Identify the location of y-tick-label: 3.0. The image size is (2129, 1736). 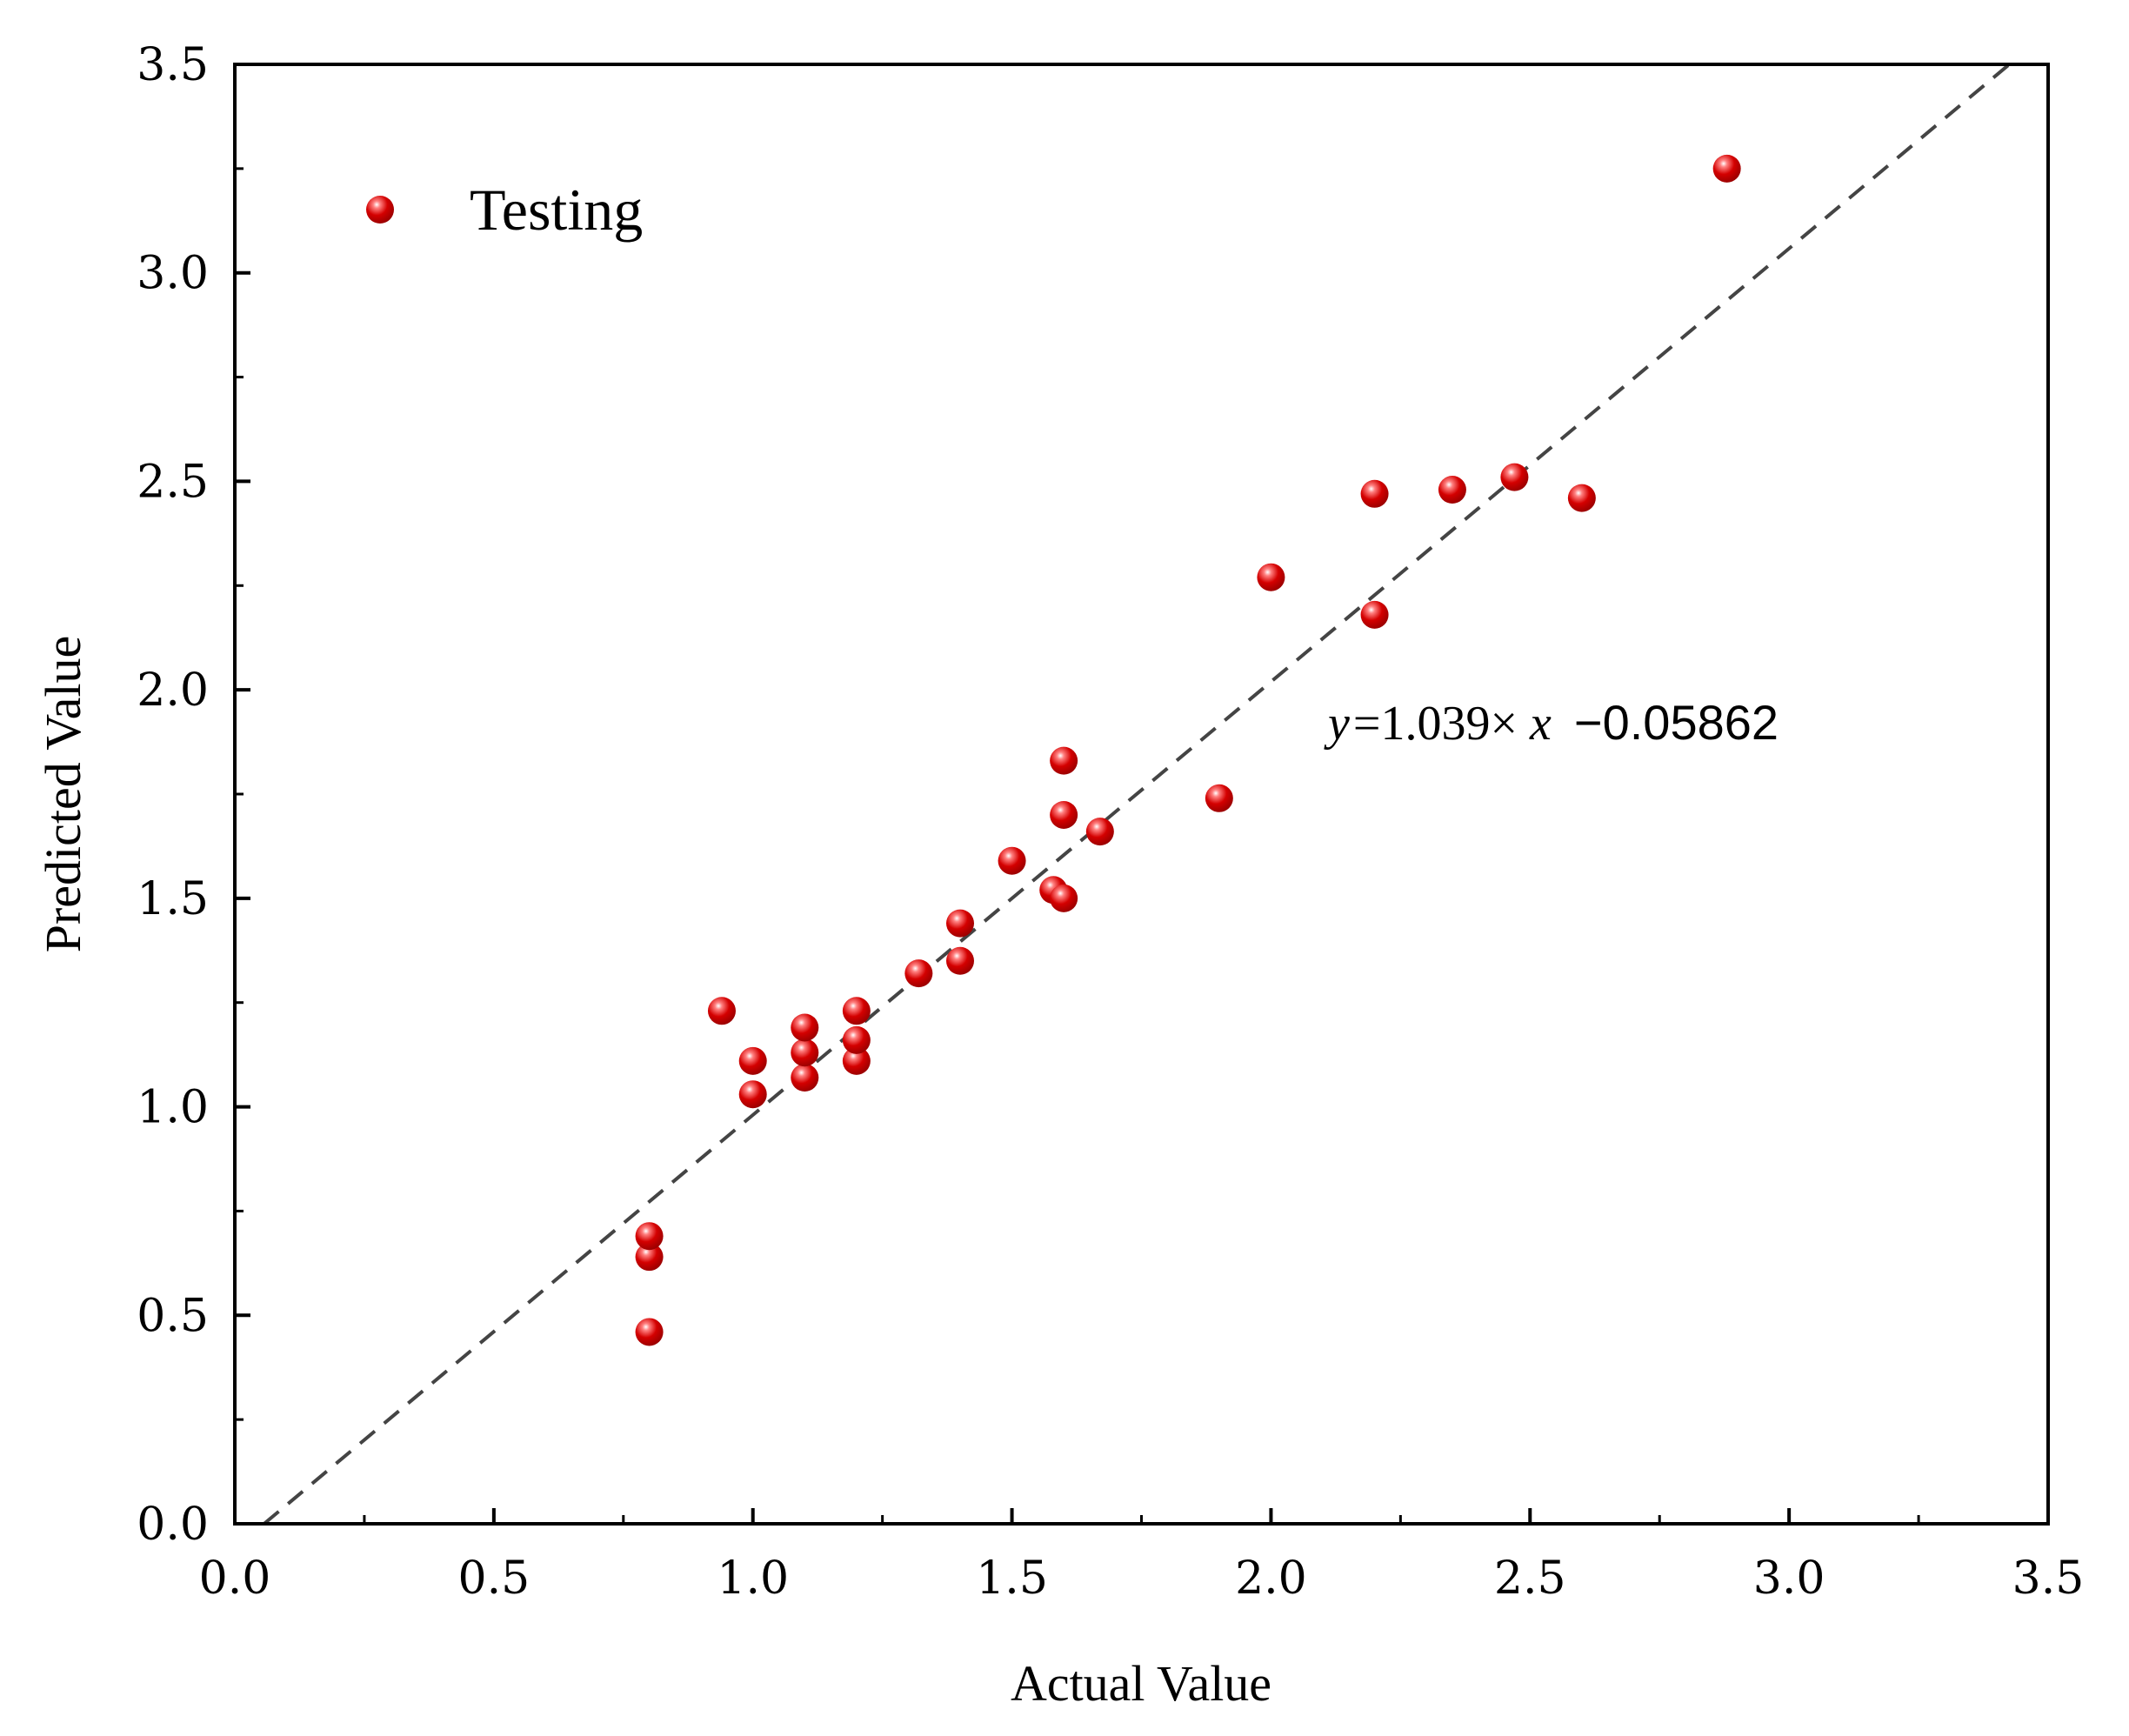
(173, 274).